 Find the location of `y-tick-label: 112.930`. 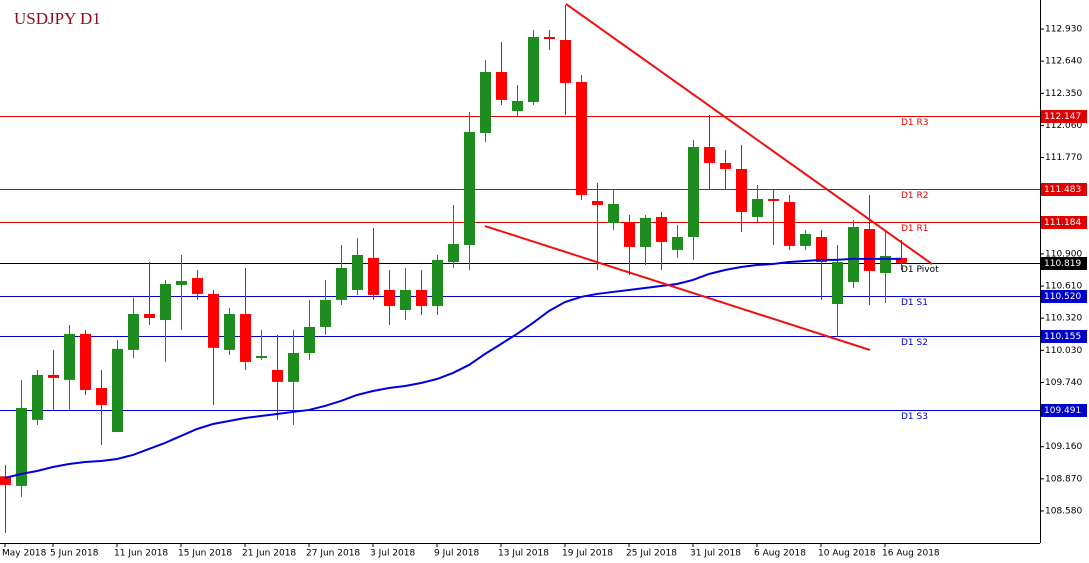

y-tick-label: 112.930 is located at coordinates (1063, 30).